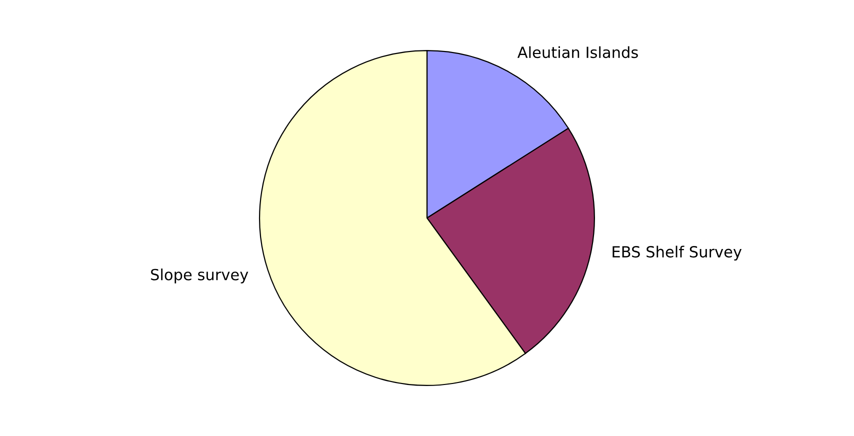 The height and width of the screenshot is (436, 854). Describe the element at coordinates (577, 52) in the screenshot. I see `slice-label: Aleutian Islands` at that location.